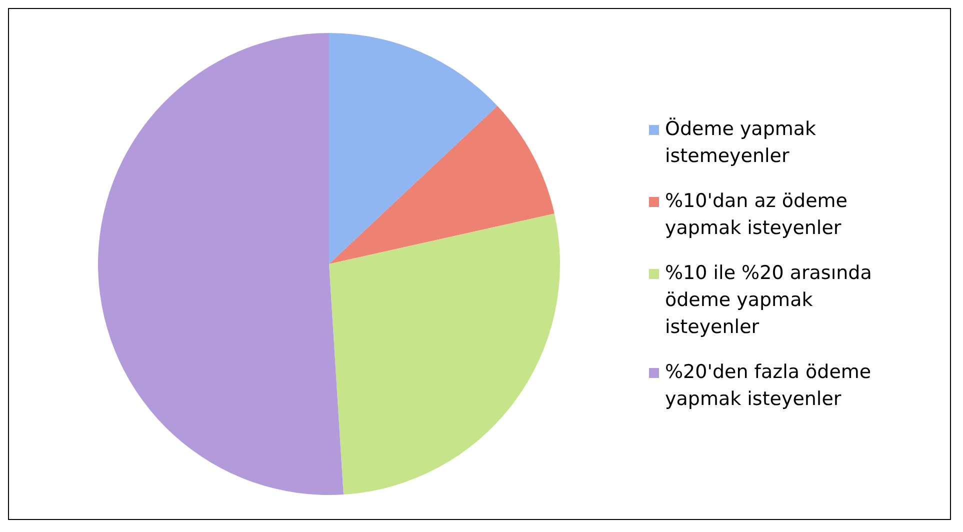 The image size is (963, 532). I want to click on legend-label: Ödeme yapmak istemeyenler, so click(741, 142).